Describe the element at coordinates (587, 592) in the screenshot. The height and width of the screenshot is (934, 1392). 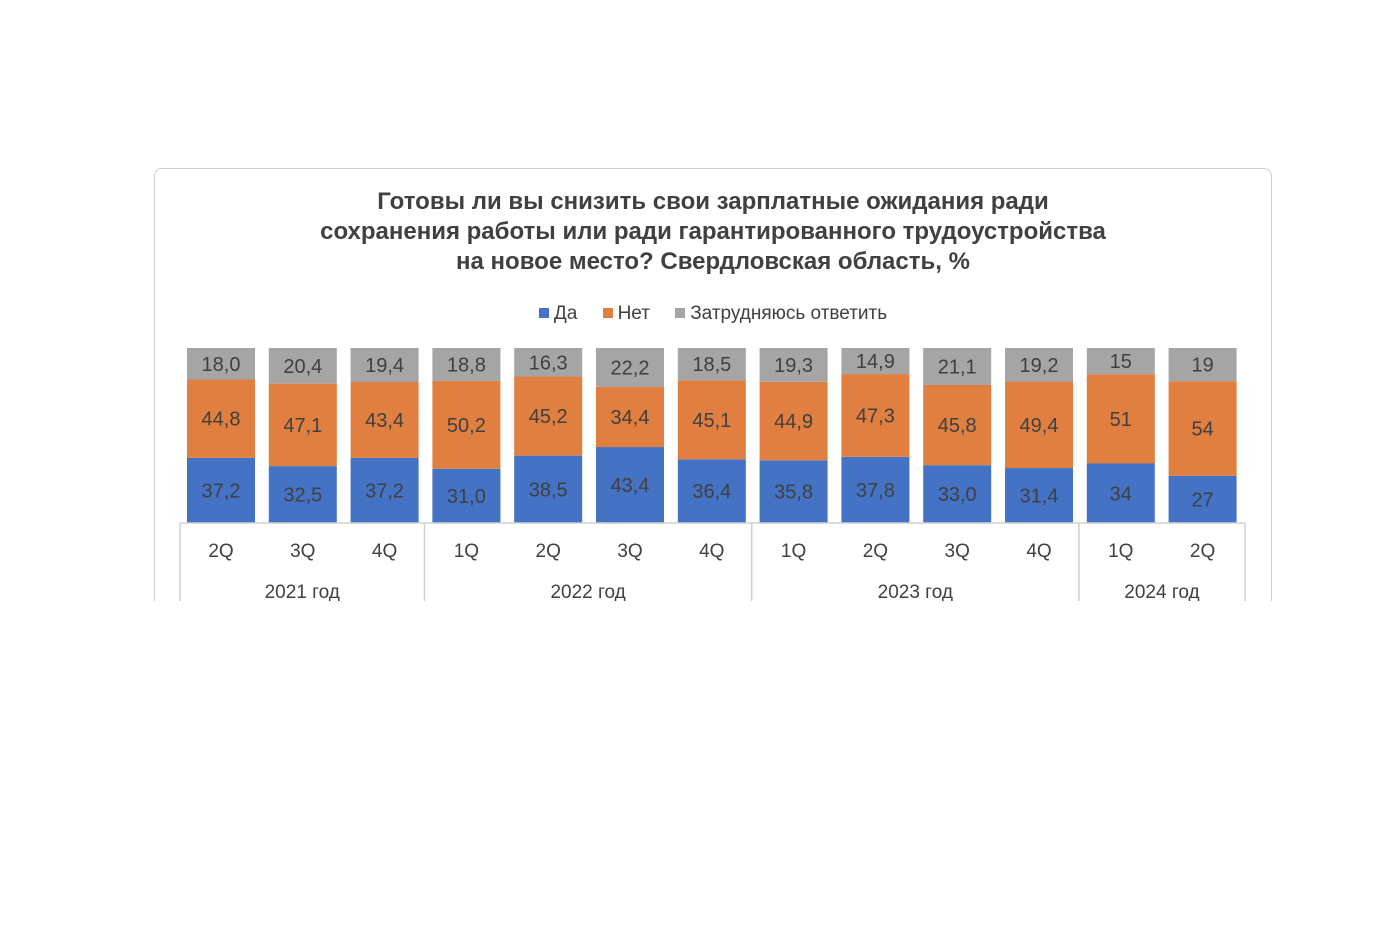
I see `year-group-label: 2022 год` at that location.